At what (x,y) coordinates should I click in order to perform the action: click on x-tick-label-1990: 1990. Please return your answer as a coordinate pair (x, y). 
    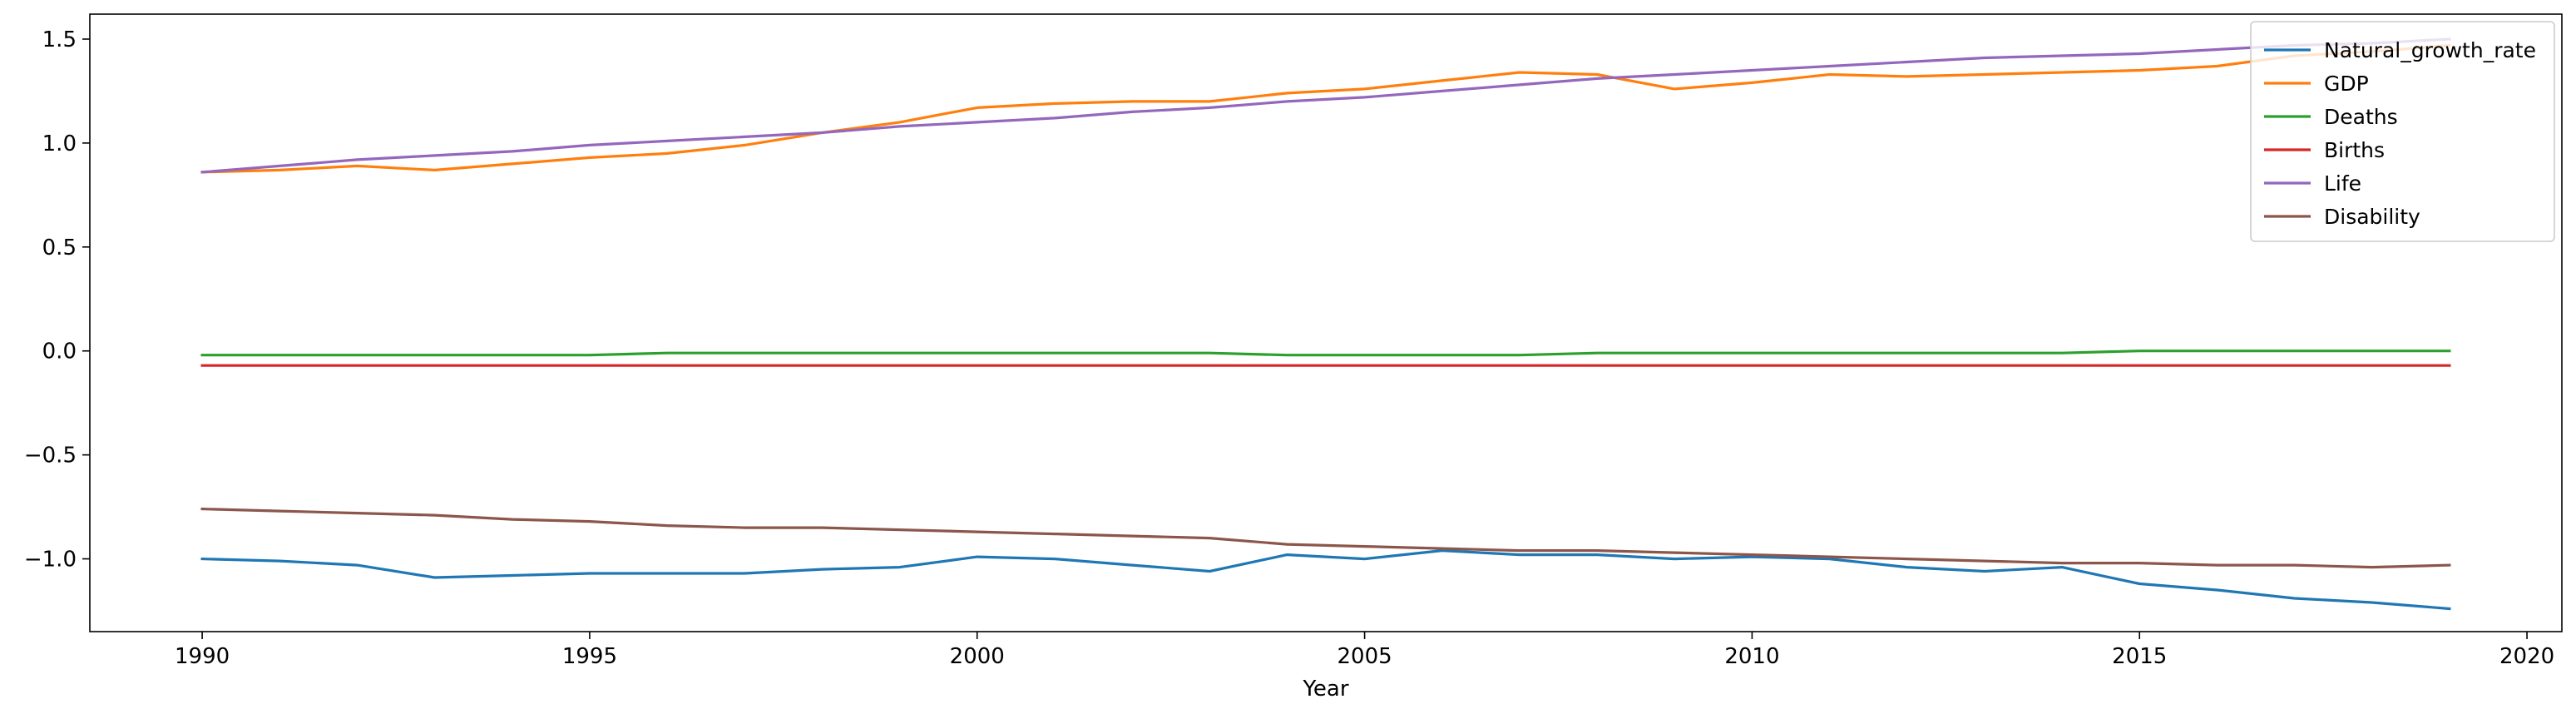
    Looking at the image, I should click on (202, 656).